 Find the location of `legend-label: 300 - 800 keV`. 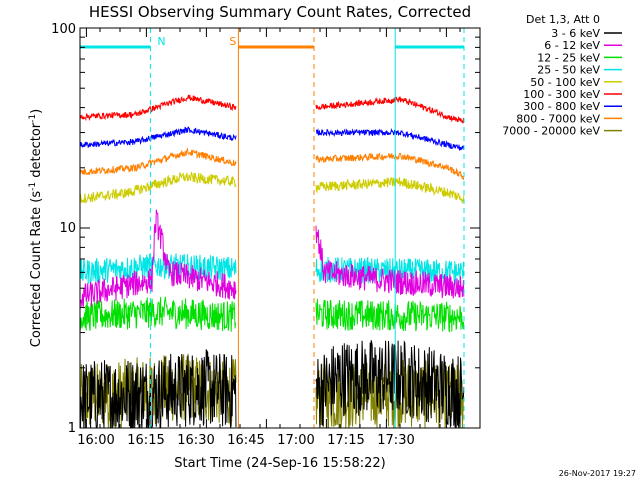

legend-label: 300 - 800 keV is located at coordinates (561, 106).